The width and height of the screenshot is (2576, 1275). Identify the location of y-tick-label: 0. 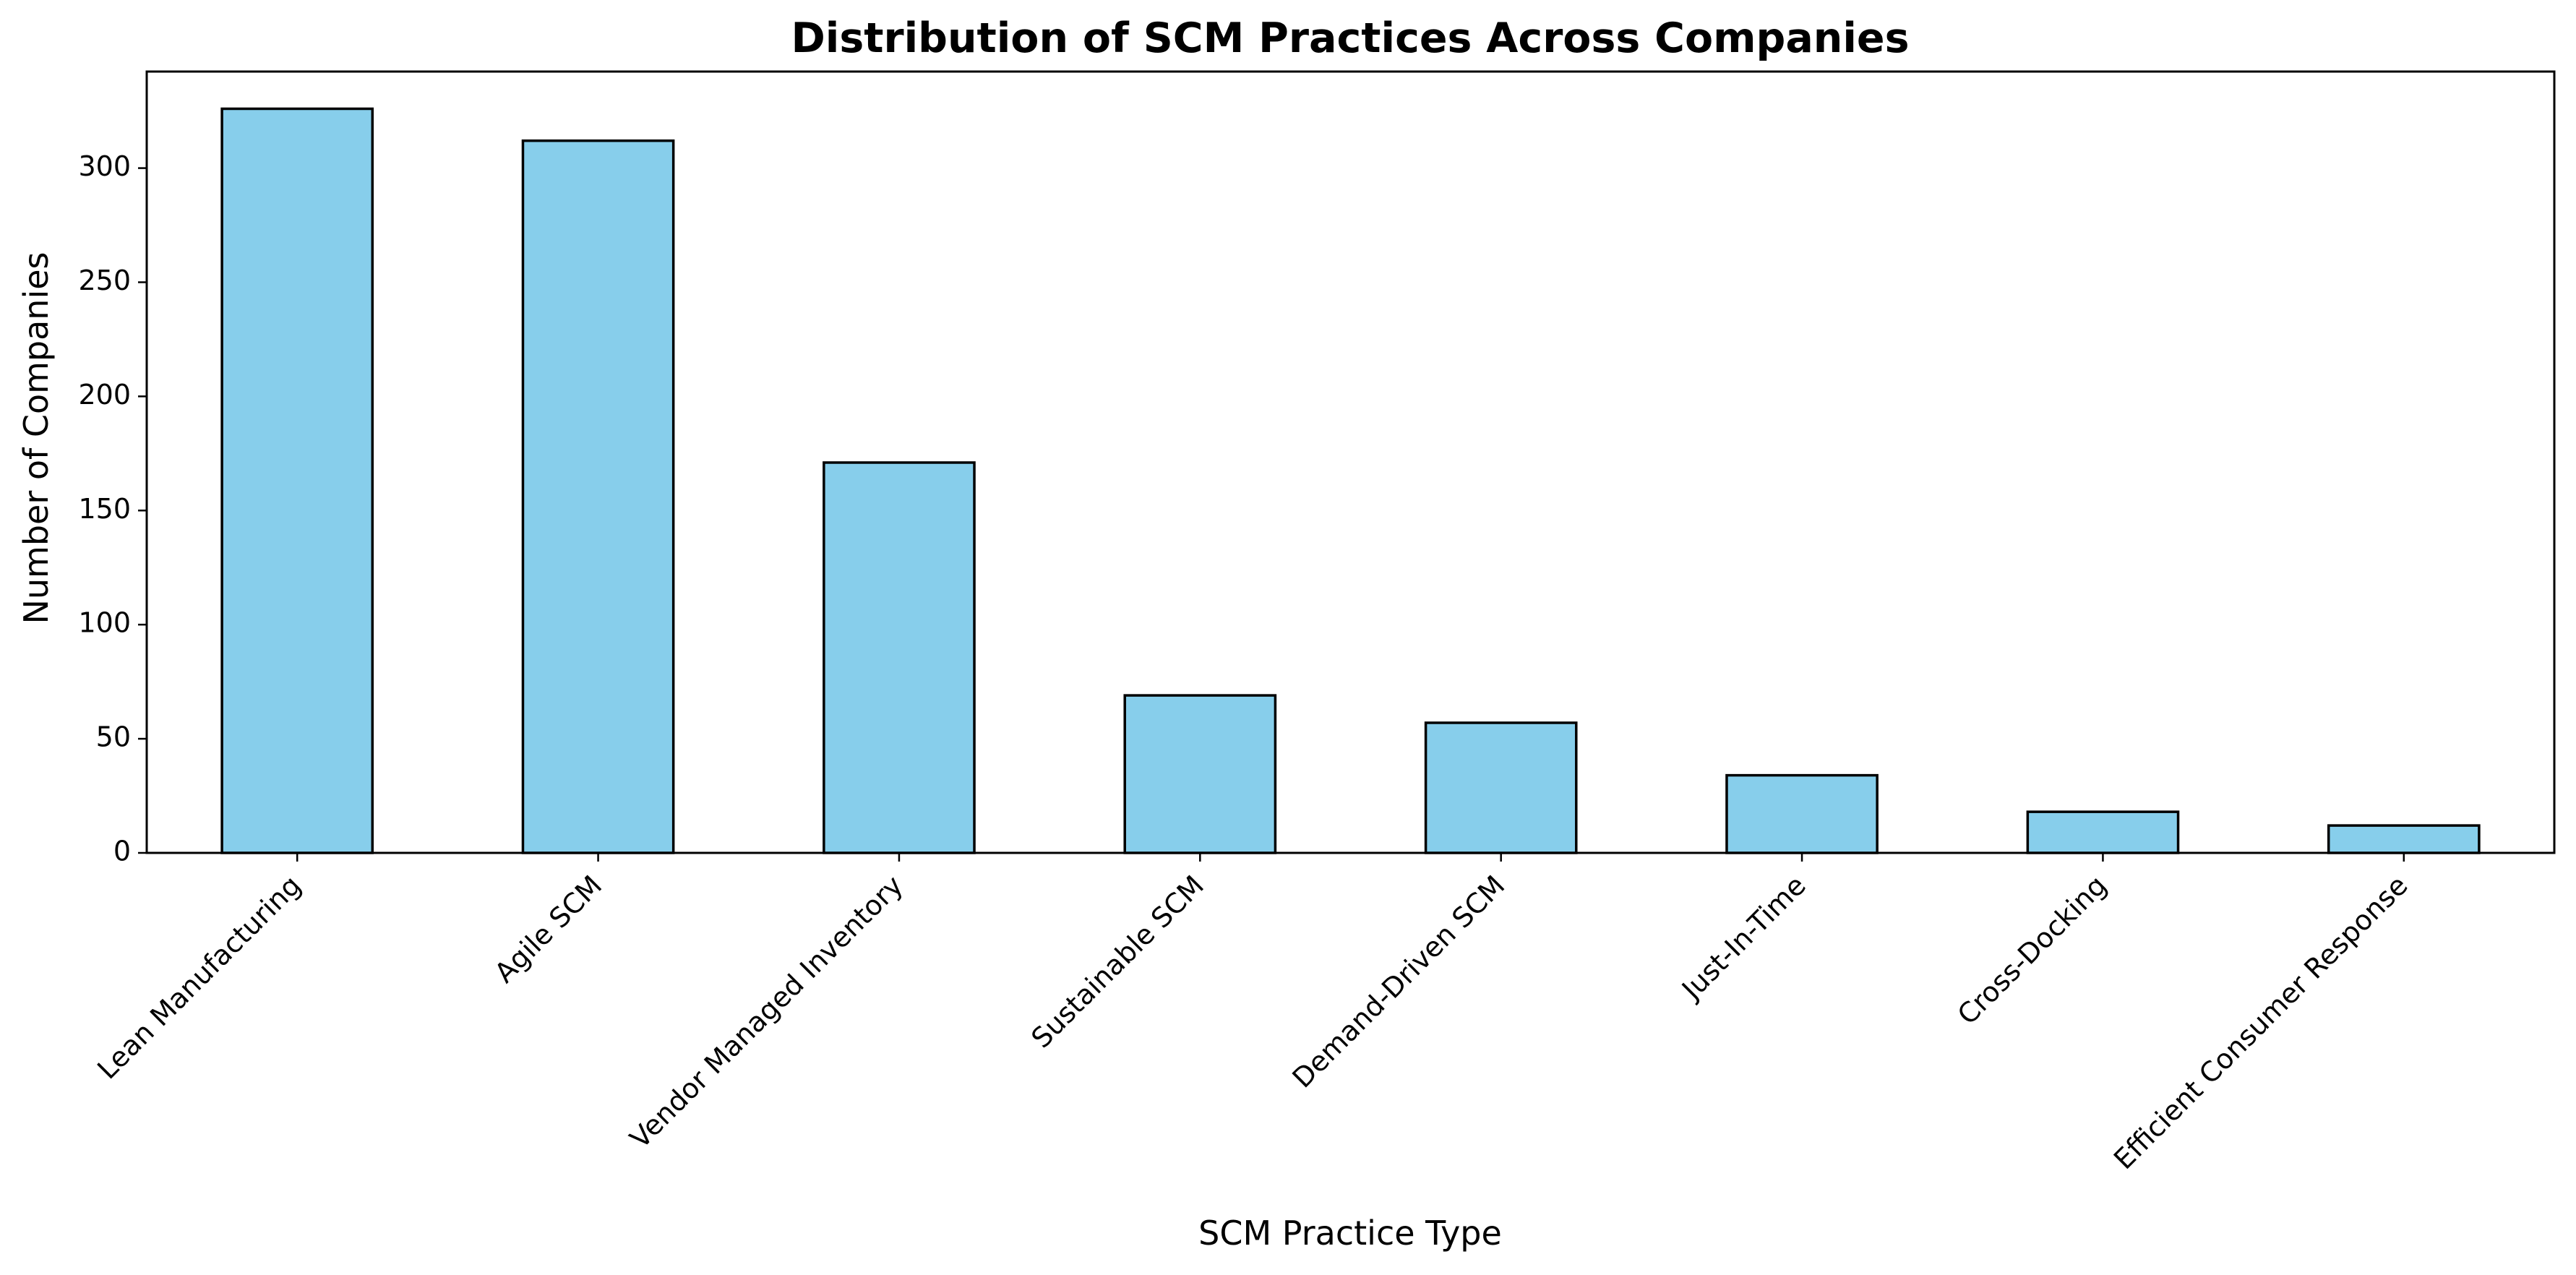
(122, 851).